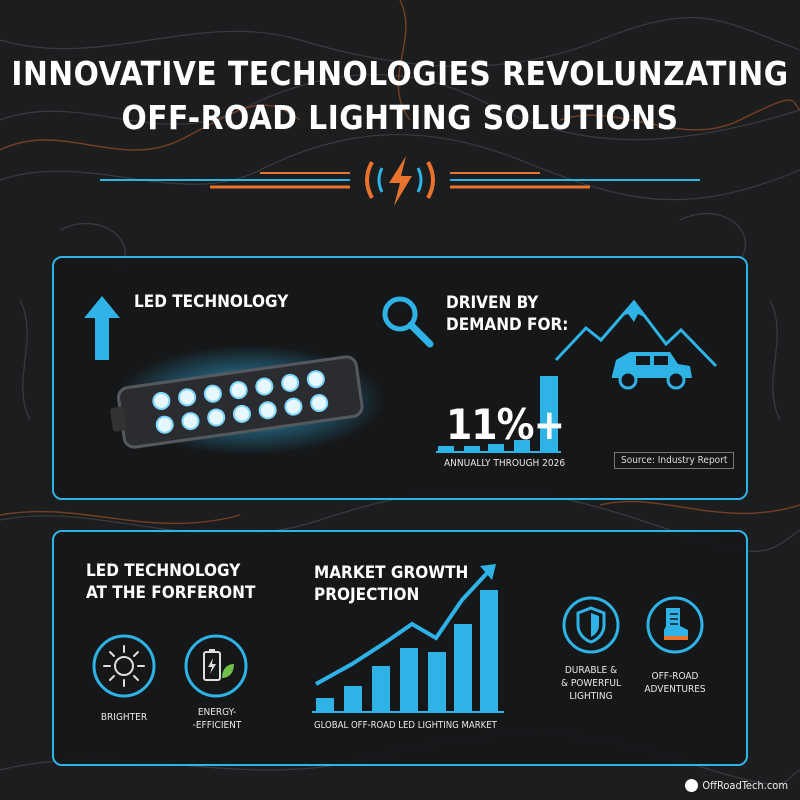 The width and height of the screenshot is (800, 800). Describe the element at coordinates (217, 719) in the screenshot. I see `feature-energy-efficient: ENERGY- -EFFICIENT` at that location.